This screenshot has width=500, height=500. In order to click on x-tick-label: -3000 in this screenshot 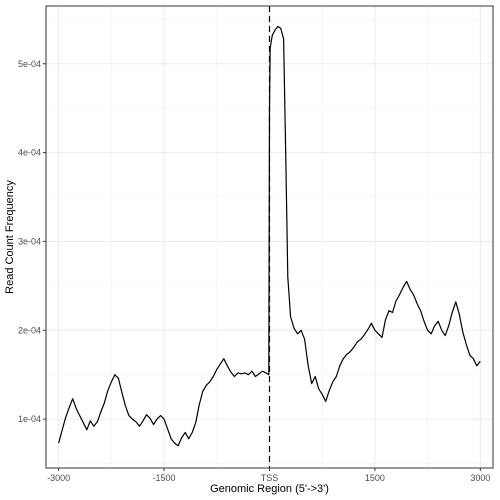, I will do `click(58, 478)`.